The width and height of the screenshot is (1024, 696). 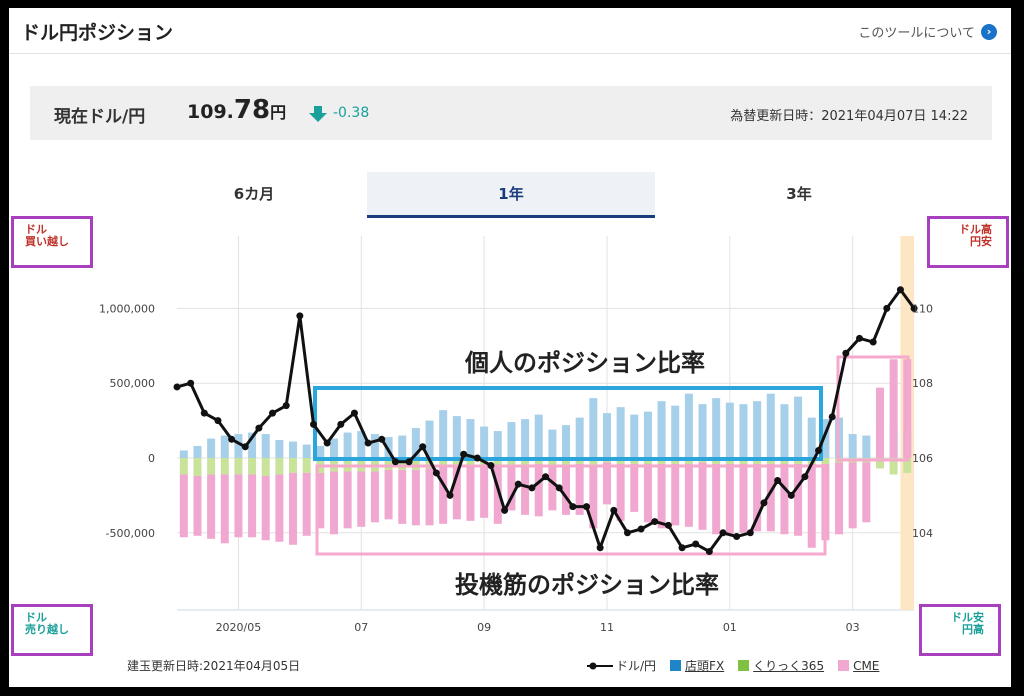 I want to click on annotation-individual: 個人のポジション比率, so click(x=584, y=363).